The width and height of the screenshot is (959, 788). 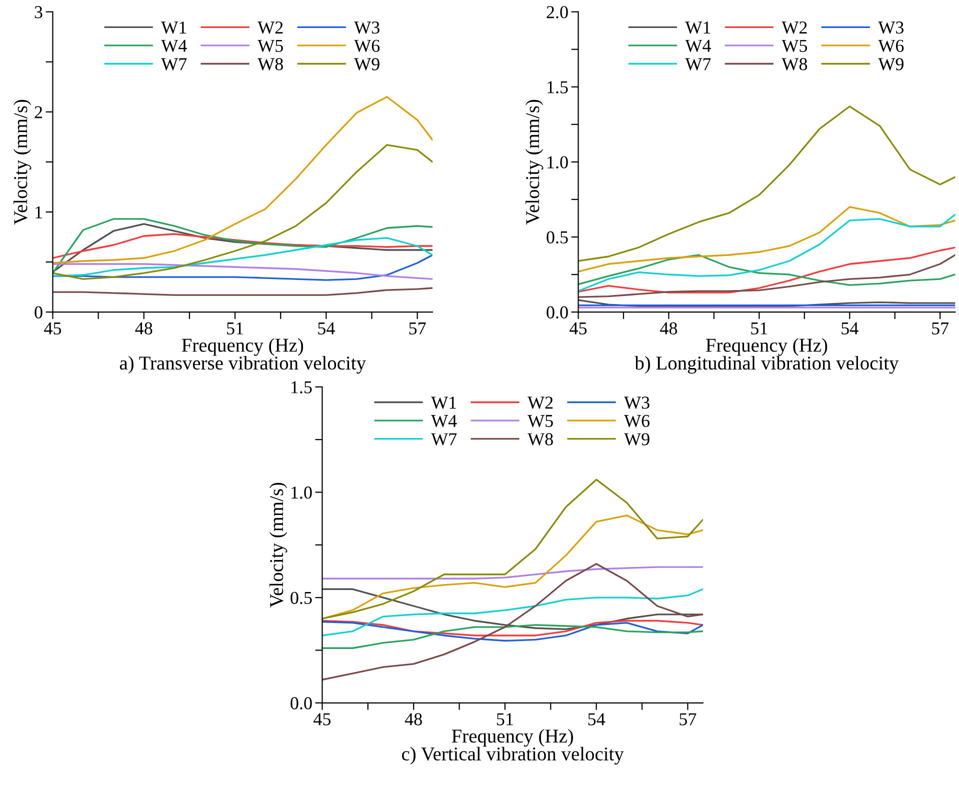 I want to click on text: b) Longitudinal vibration velocity, so click(x=766, y=365).